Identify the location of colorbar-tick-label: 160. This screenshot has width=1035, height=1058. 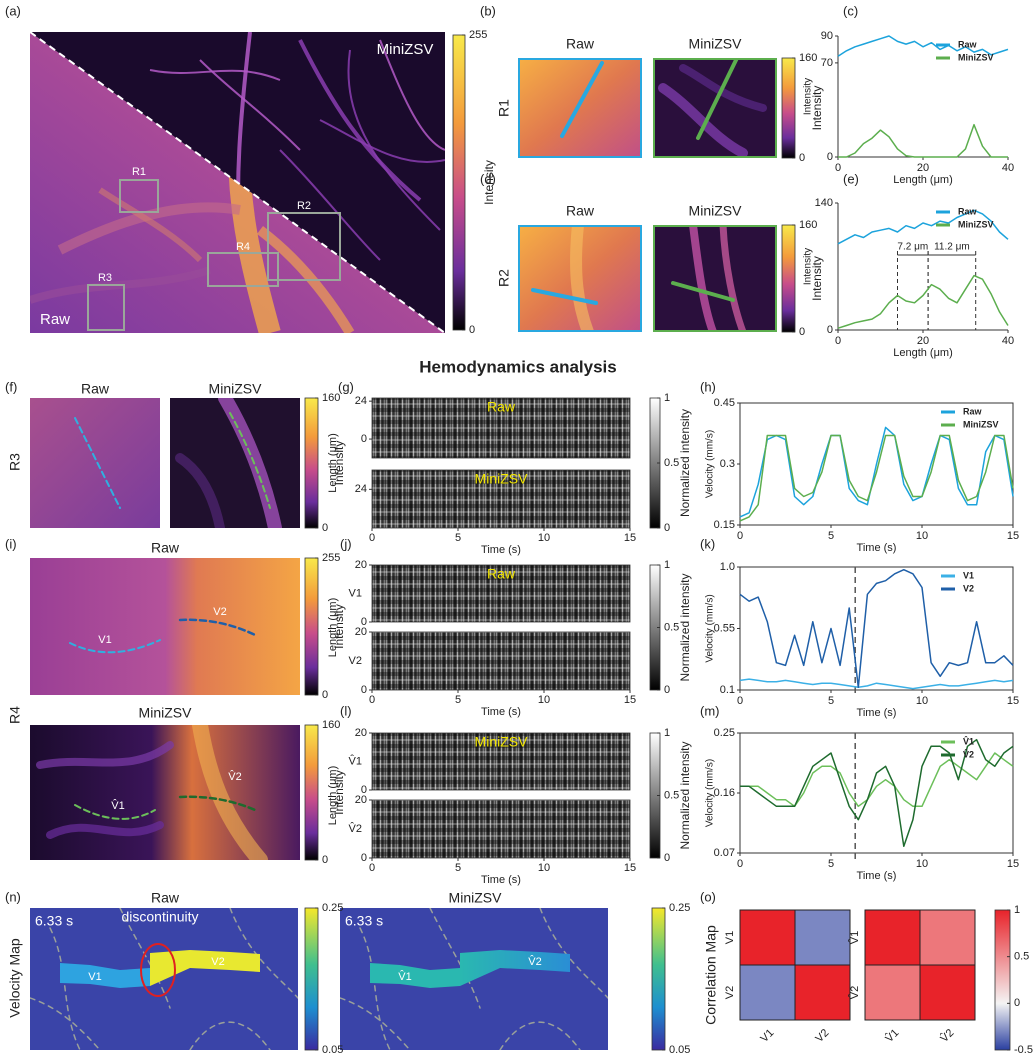
(808, 58).